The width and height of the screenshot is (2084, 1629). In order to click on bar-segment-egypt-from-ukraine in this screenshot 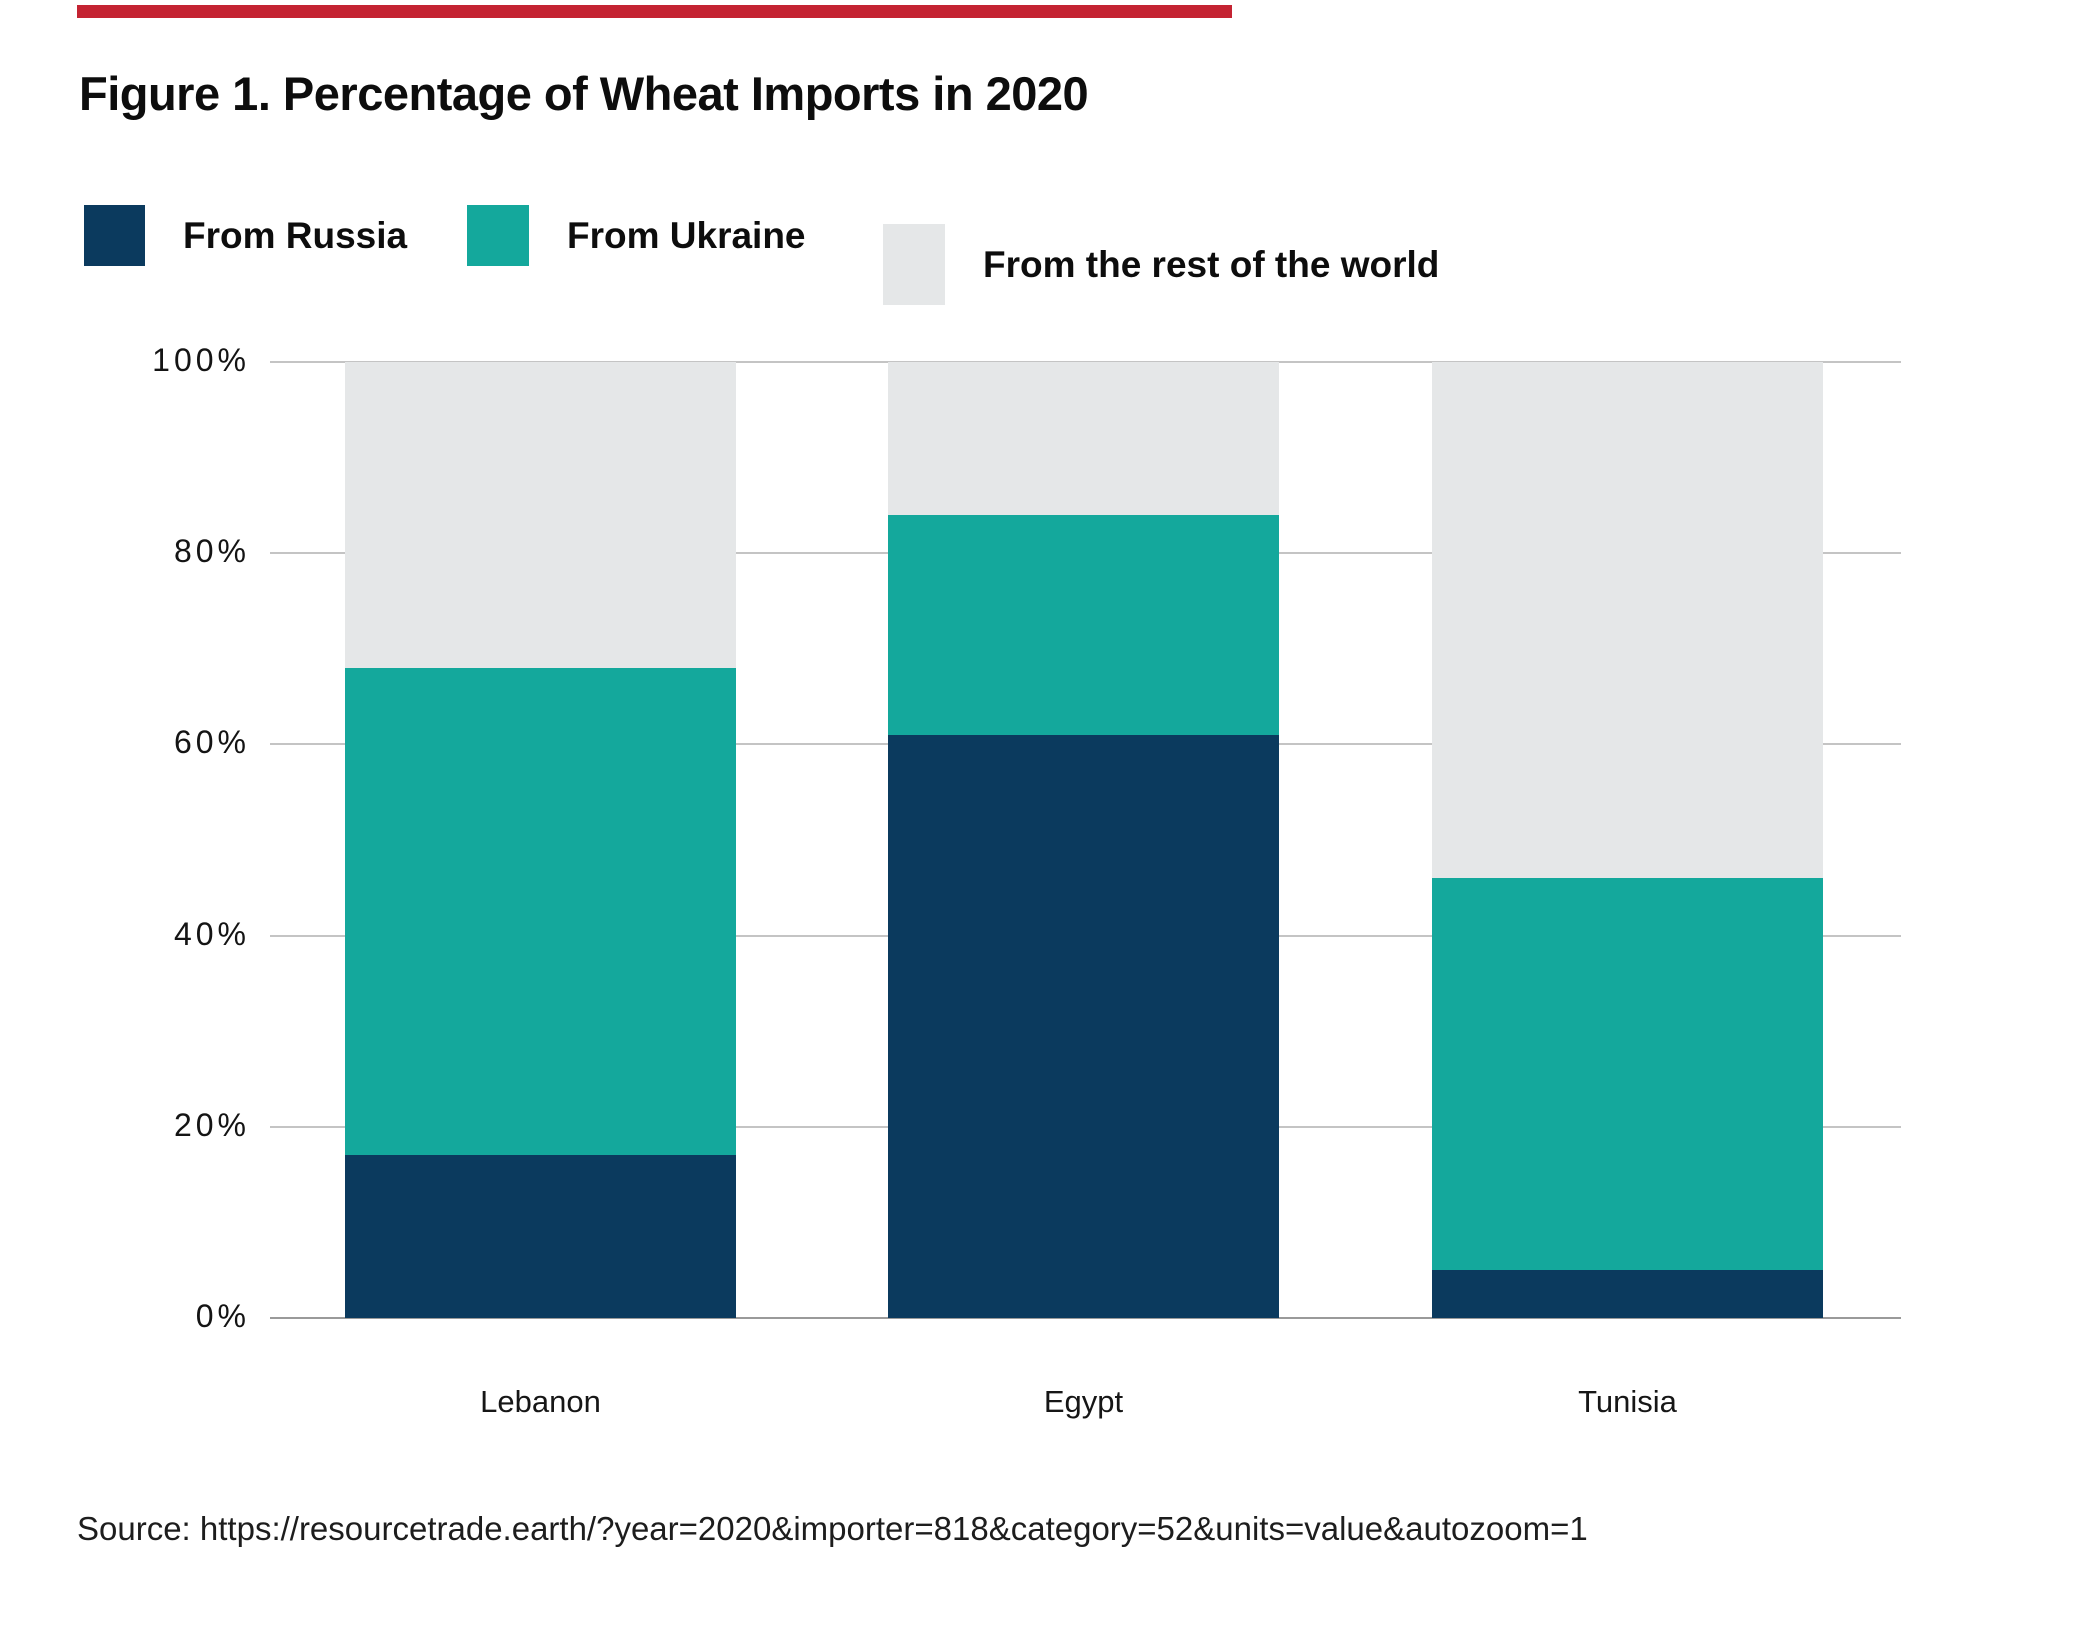, I will do `click(1083, 625)`.